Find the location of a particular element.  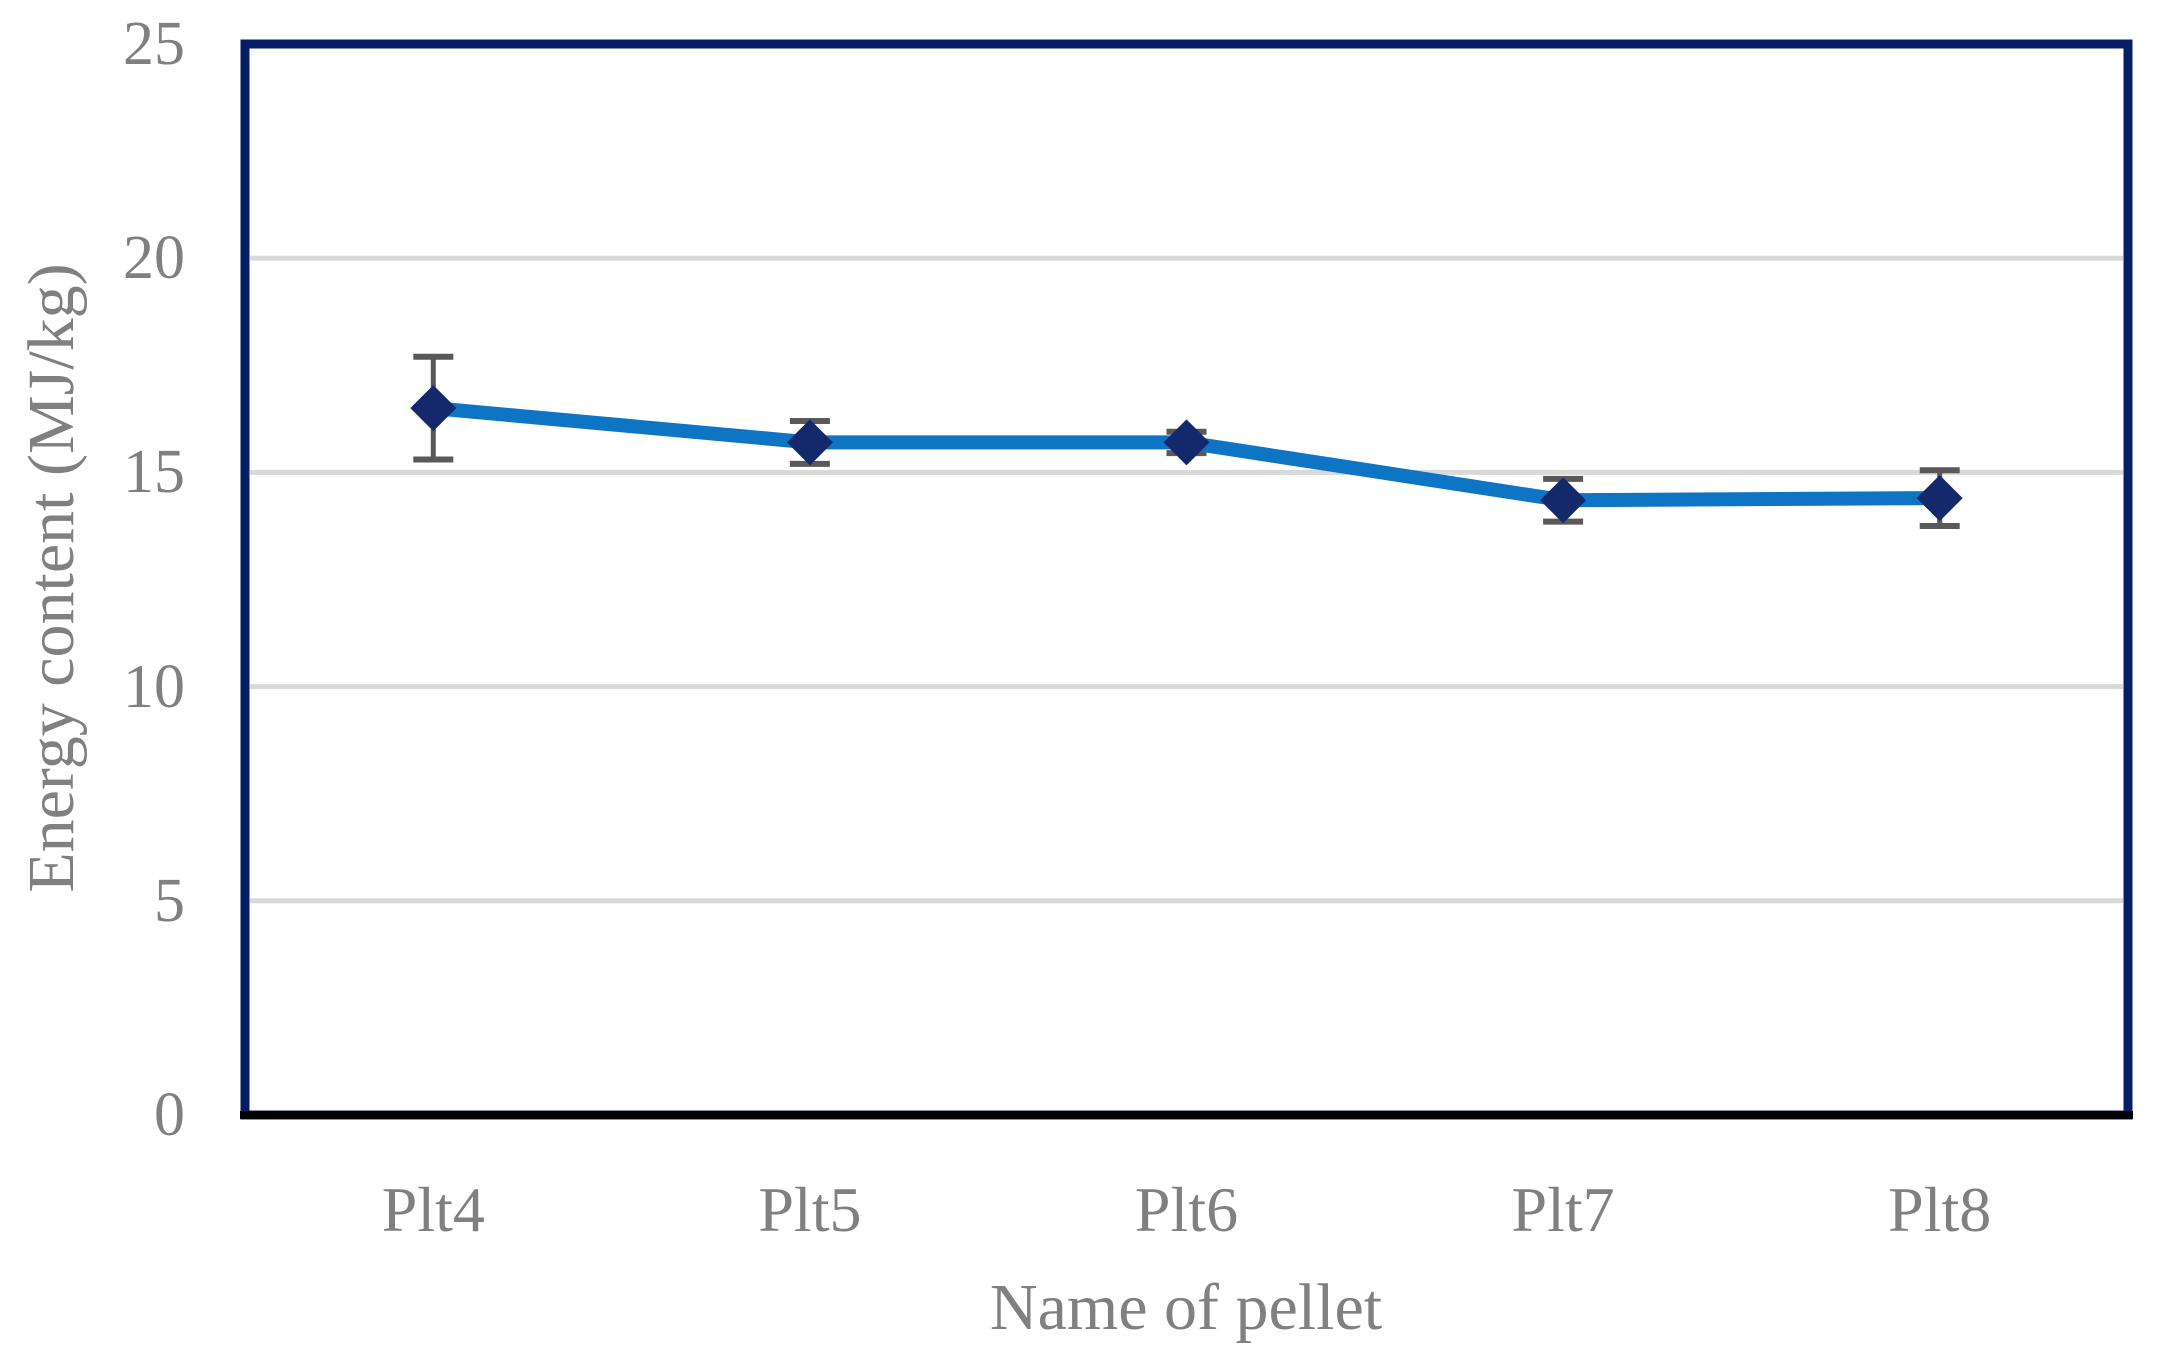

y-tick-label: 10 is located at coordinates (154, 686).